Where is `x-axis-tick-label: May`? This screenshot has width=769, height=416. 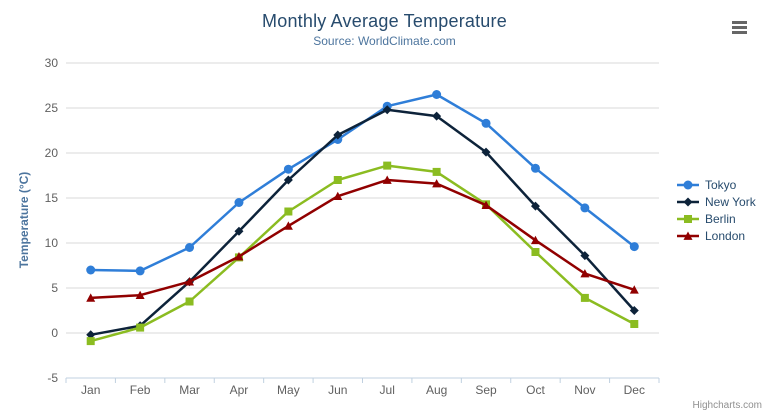
x-axis-tick-label: May is located at coordinates (288, 390).